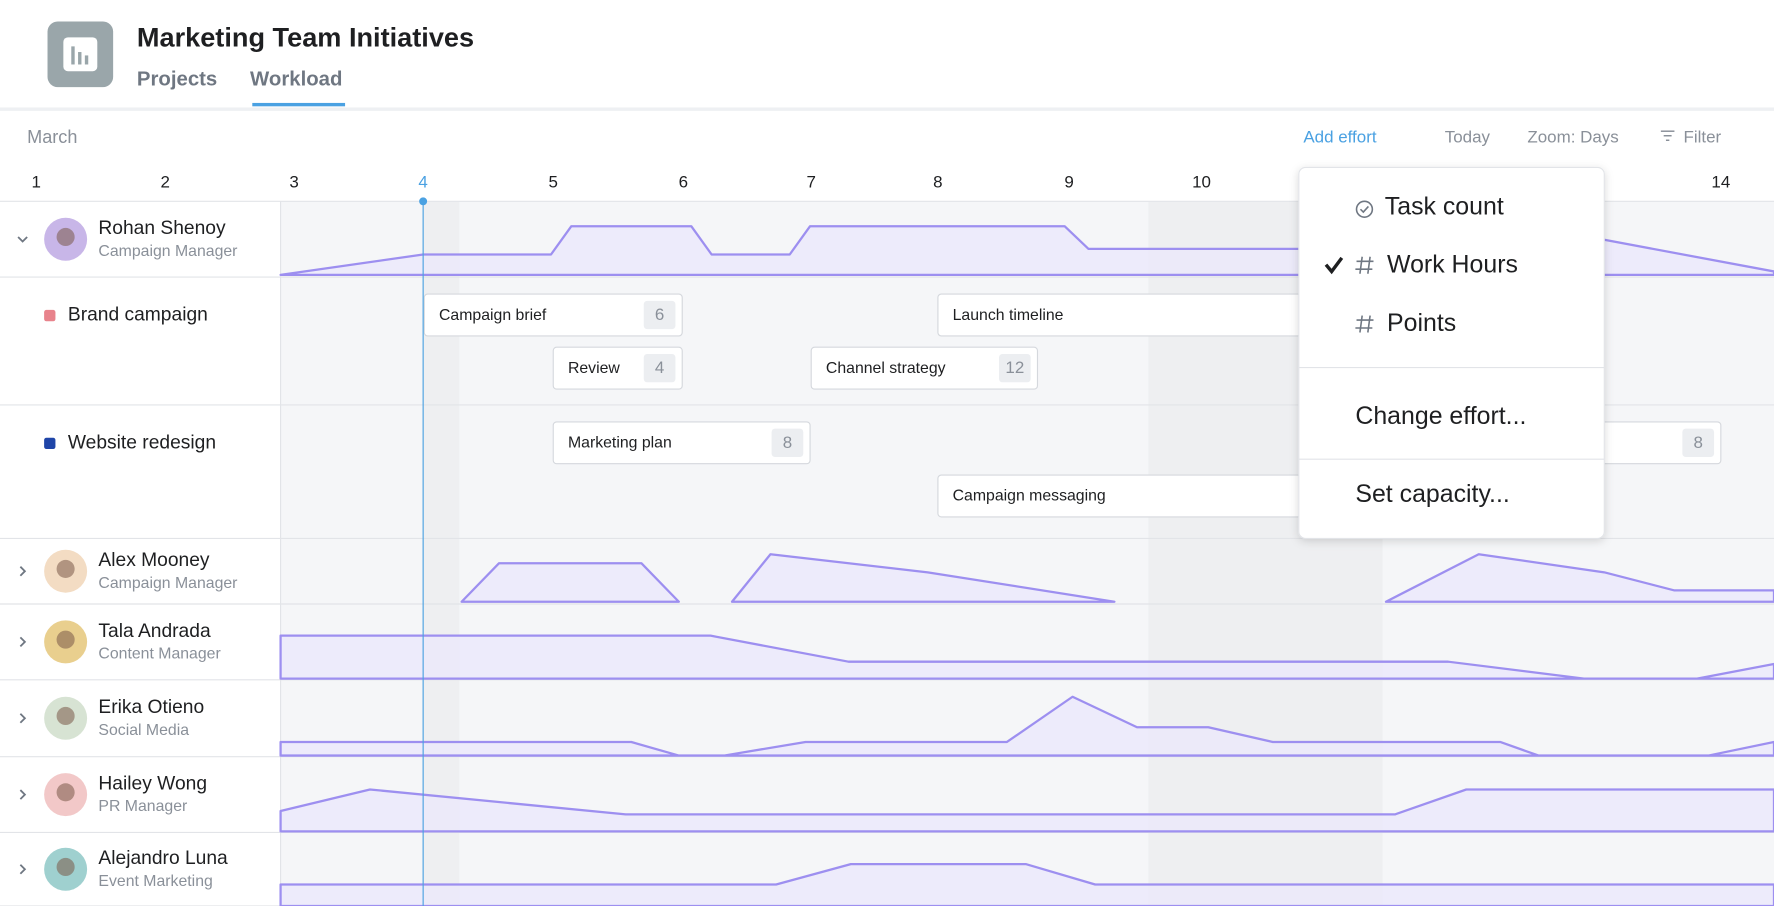  I want to click on zoom-button: Zoom: Days, so click(1572, 136).